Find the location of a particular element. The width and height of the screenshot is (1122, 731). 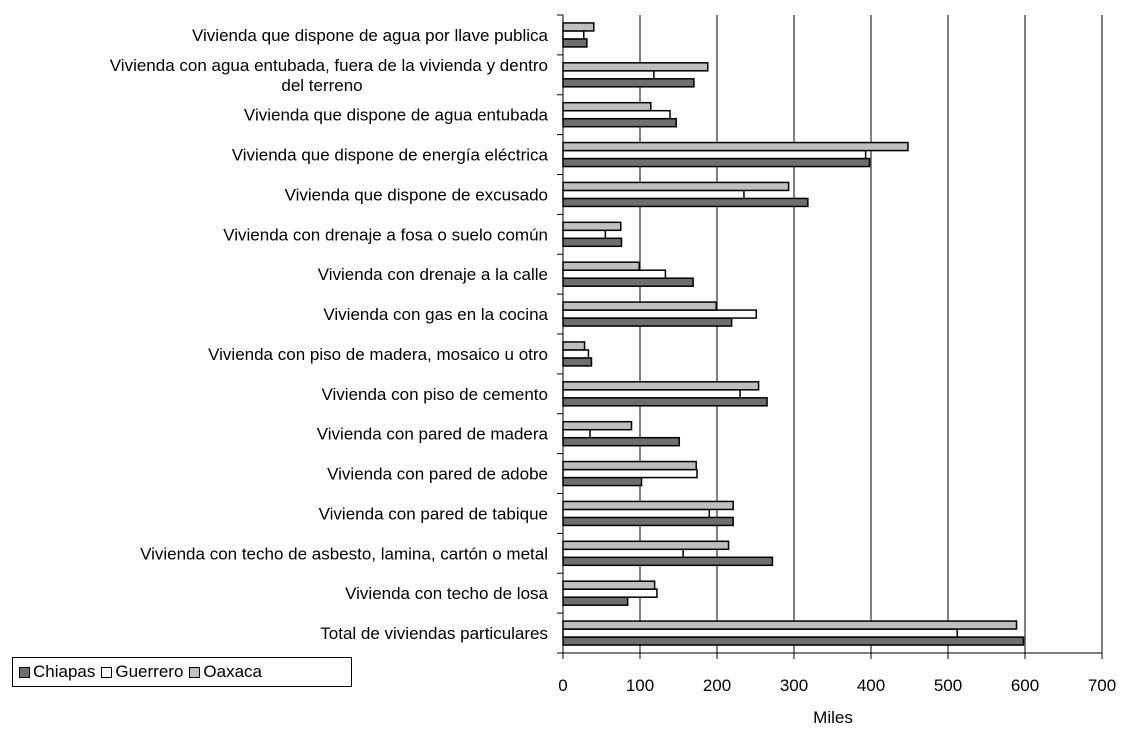

x-tick-label: 700 is located at coordinates (1102, 685).